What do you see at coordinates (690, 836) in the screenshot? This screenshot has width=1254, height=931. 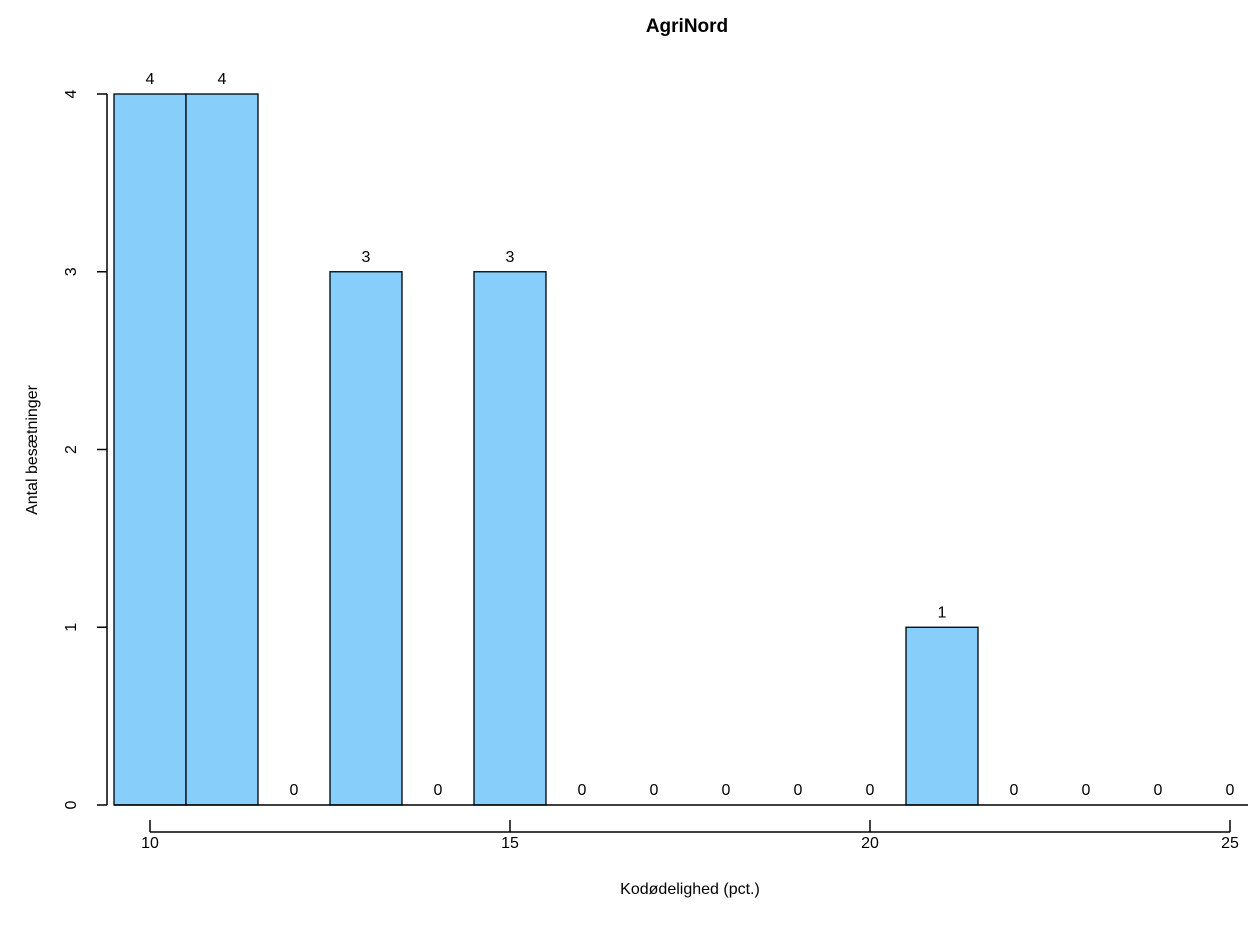 I see `x-axis: 10 15 20 25` at bounding box center [690, 836].